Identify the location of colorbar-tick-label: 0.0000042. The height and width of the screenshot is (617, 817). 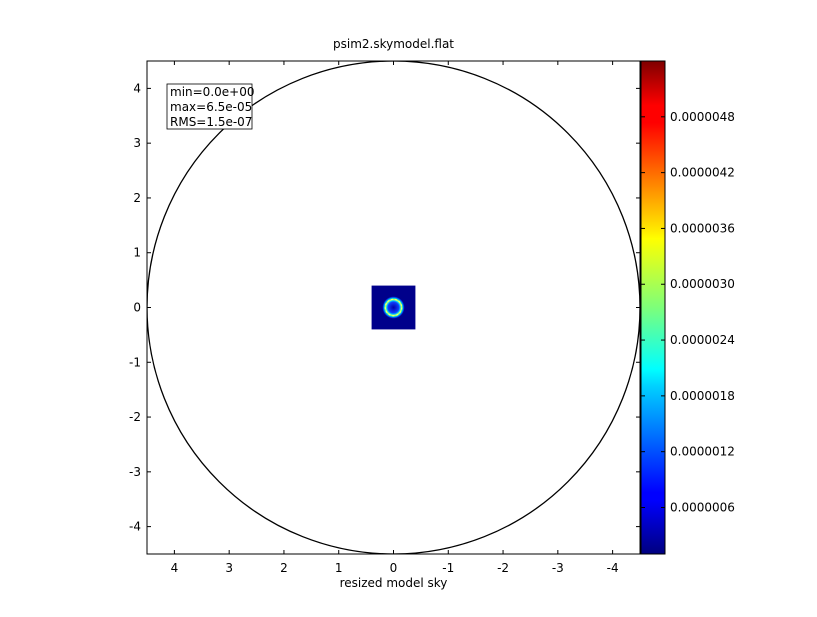
(702, 173).